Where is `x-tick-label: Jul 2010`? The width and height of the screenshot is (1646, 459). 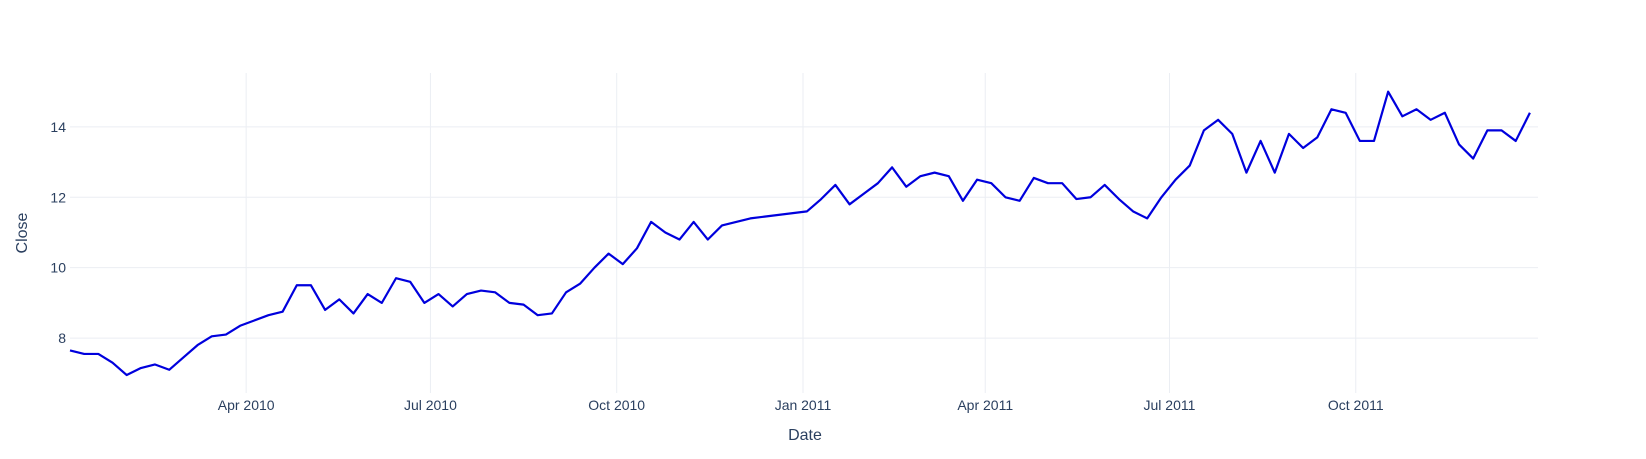 x-tick-label: Jul 2010 is located at coordinates (430, 405).